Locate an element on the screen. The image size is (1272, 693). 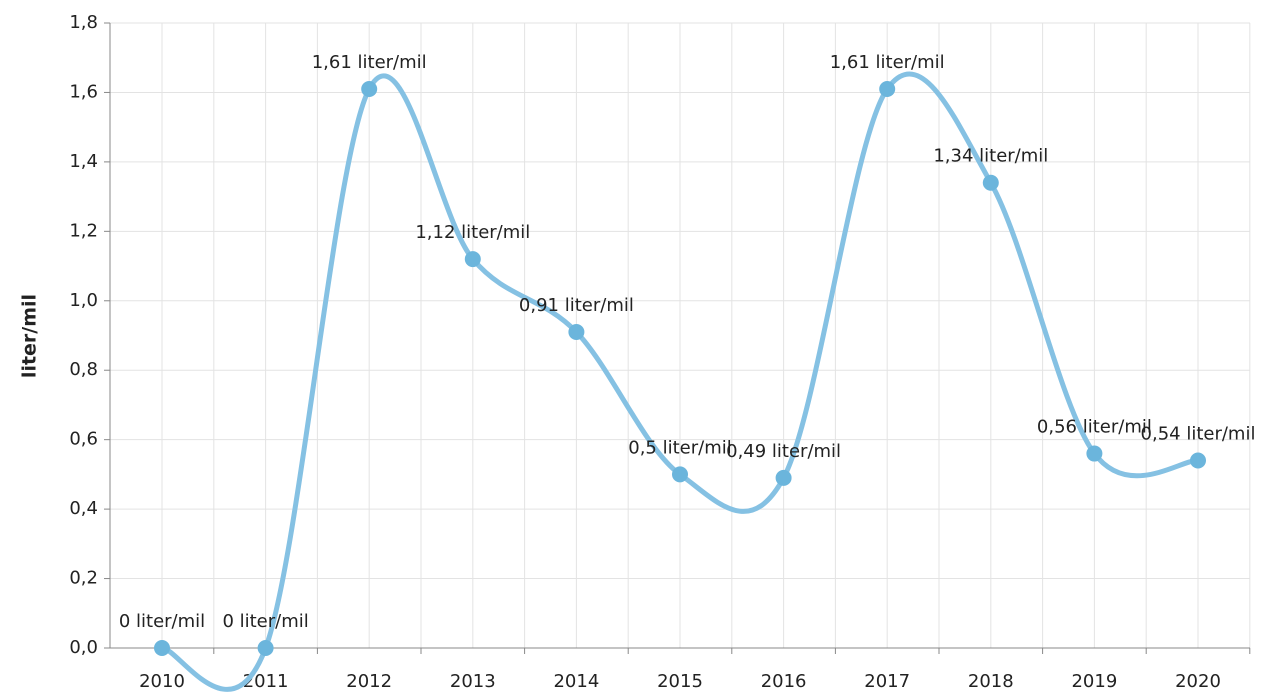
y-axis-label: liter/mil is located at coordinates (30, 336).